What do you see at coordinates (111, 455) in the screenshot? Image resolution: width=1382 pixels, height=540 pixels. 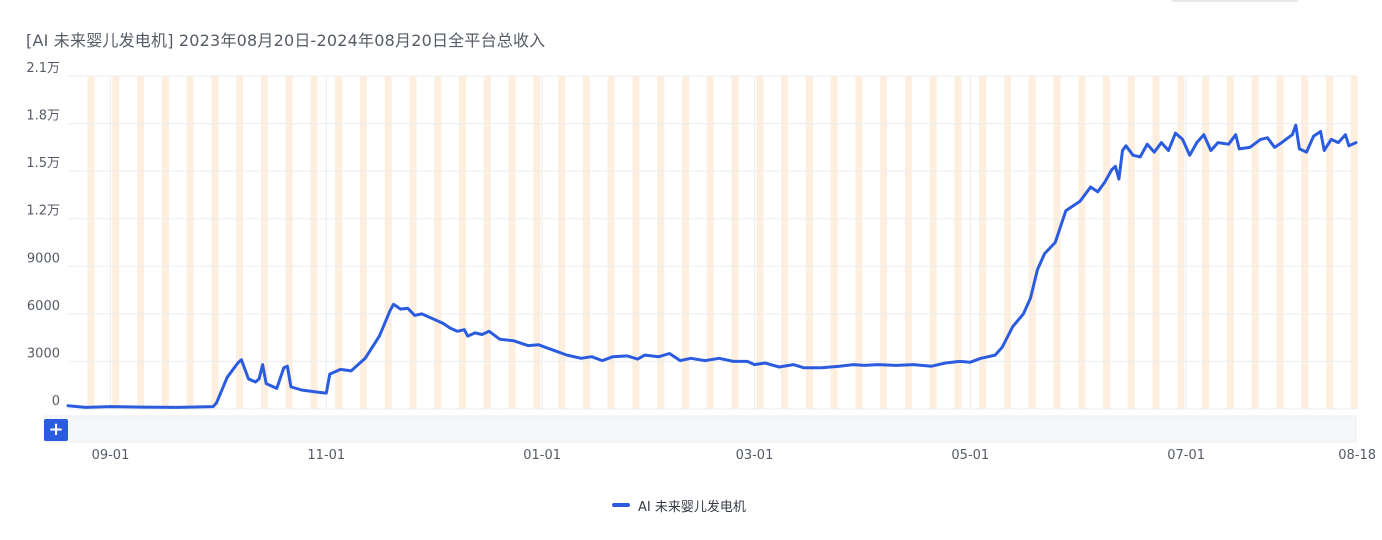 I see `x-tick-label: 09-01` at bounding box center [111, 455].